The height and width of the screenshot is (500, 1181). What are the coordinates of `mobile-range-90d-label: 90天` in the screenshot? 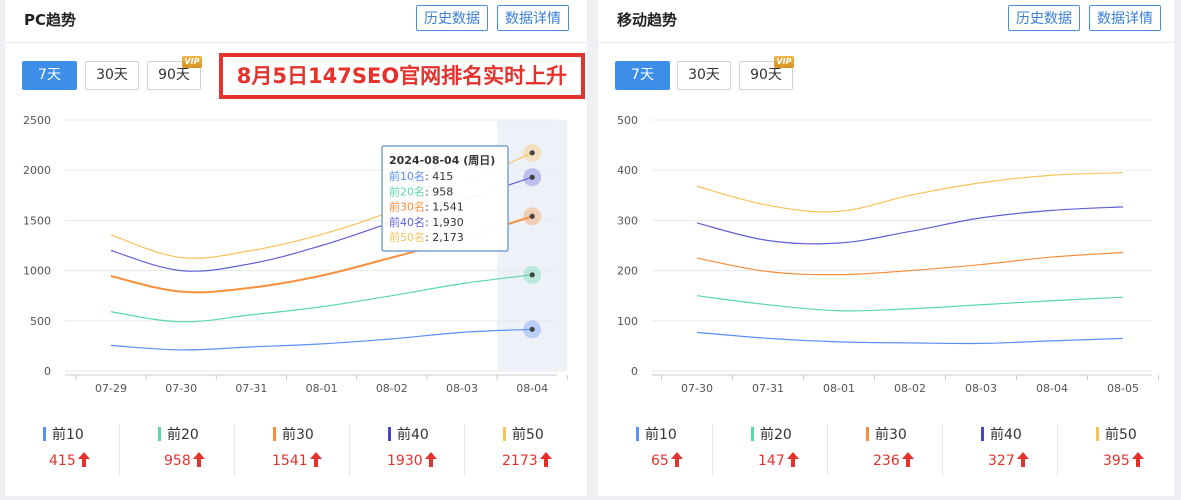 It's located at (766, 75).